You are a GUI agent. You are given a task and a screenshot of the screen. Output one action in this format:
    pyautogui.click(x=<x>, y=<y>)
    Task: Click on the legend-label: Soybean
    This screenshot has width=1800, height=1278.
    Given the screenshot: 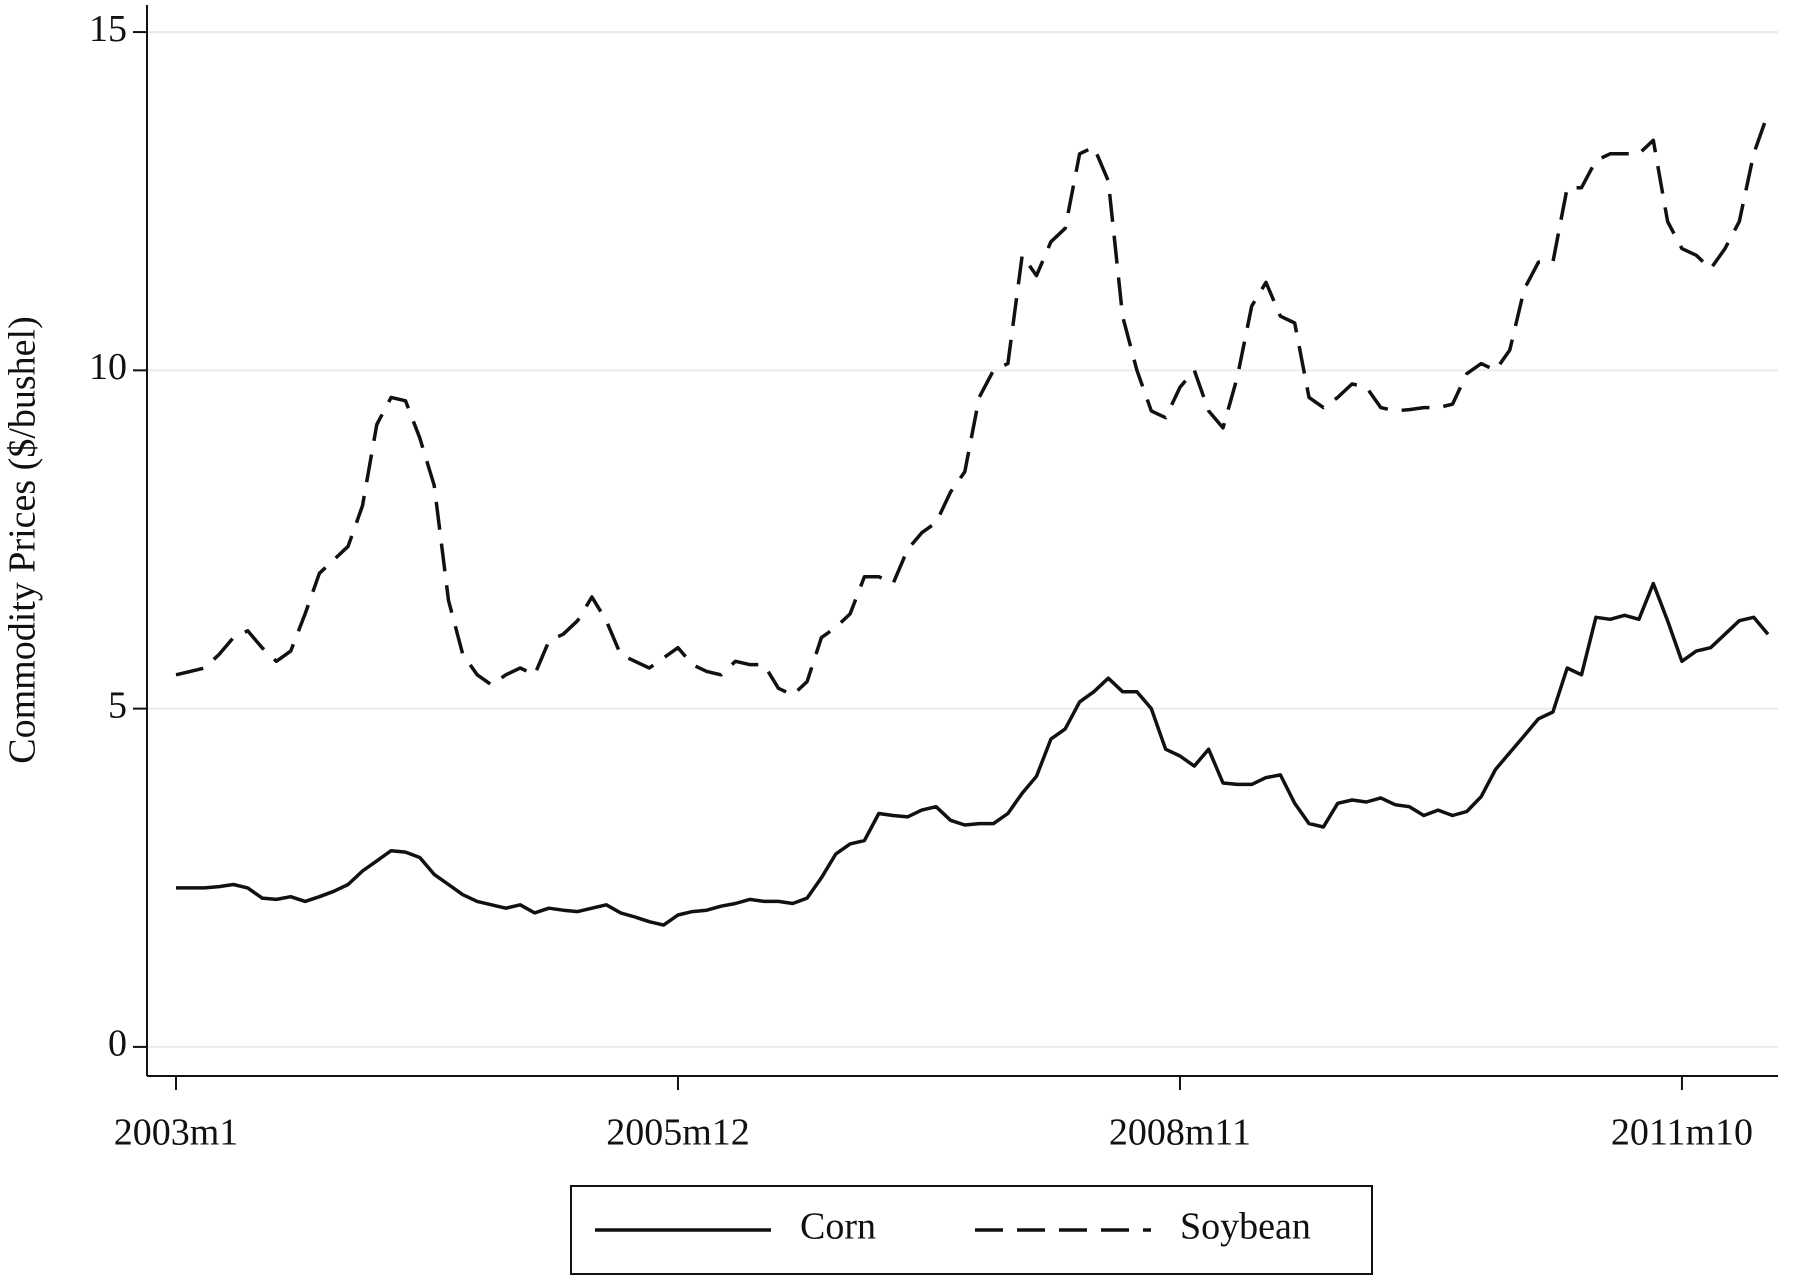 What is the action you would take?
    pyautogui.click(x=1245, y=1227)
    